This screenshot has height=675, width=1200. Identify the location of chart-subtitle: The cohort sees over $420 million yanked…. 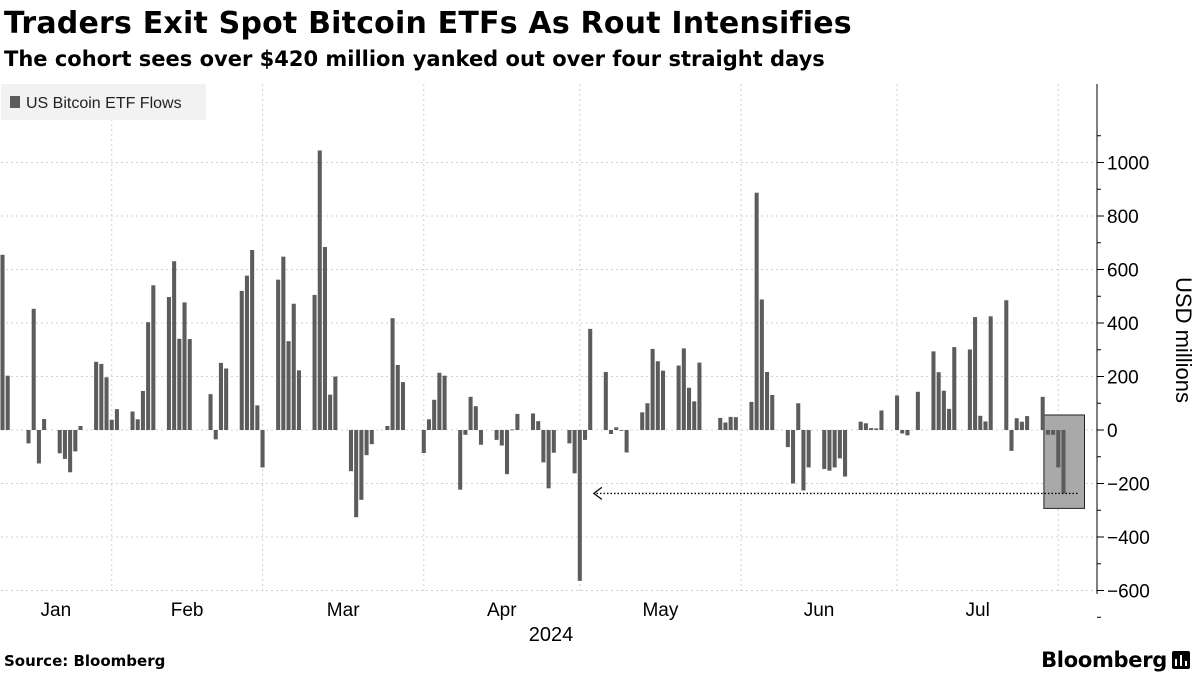
(414, 59).